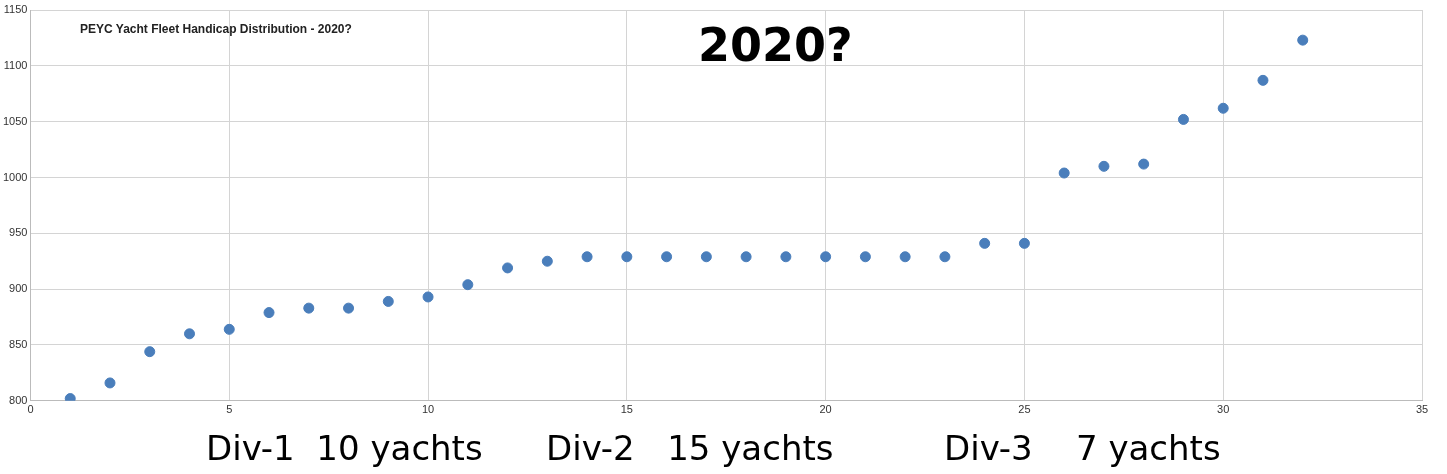 The image size is (1447, 474). I want to click on text: Div-3 7 yachts, so click(1082, 448).